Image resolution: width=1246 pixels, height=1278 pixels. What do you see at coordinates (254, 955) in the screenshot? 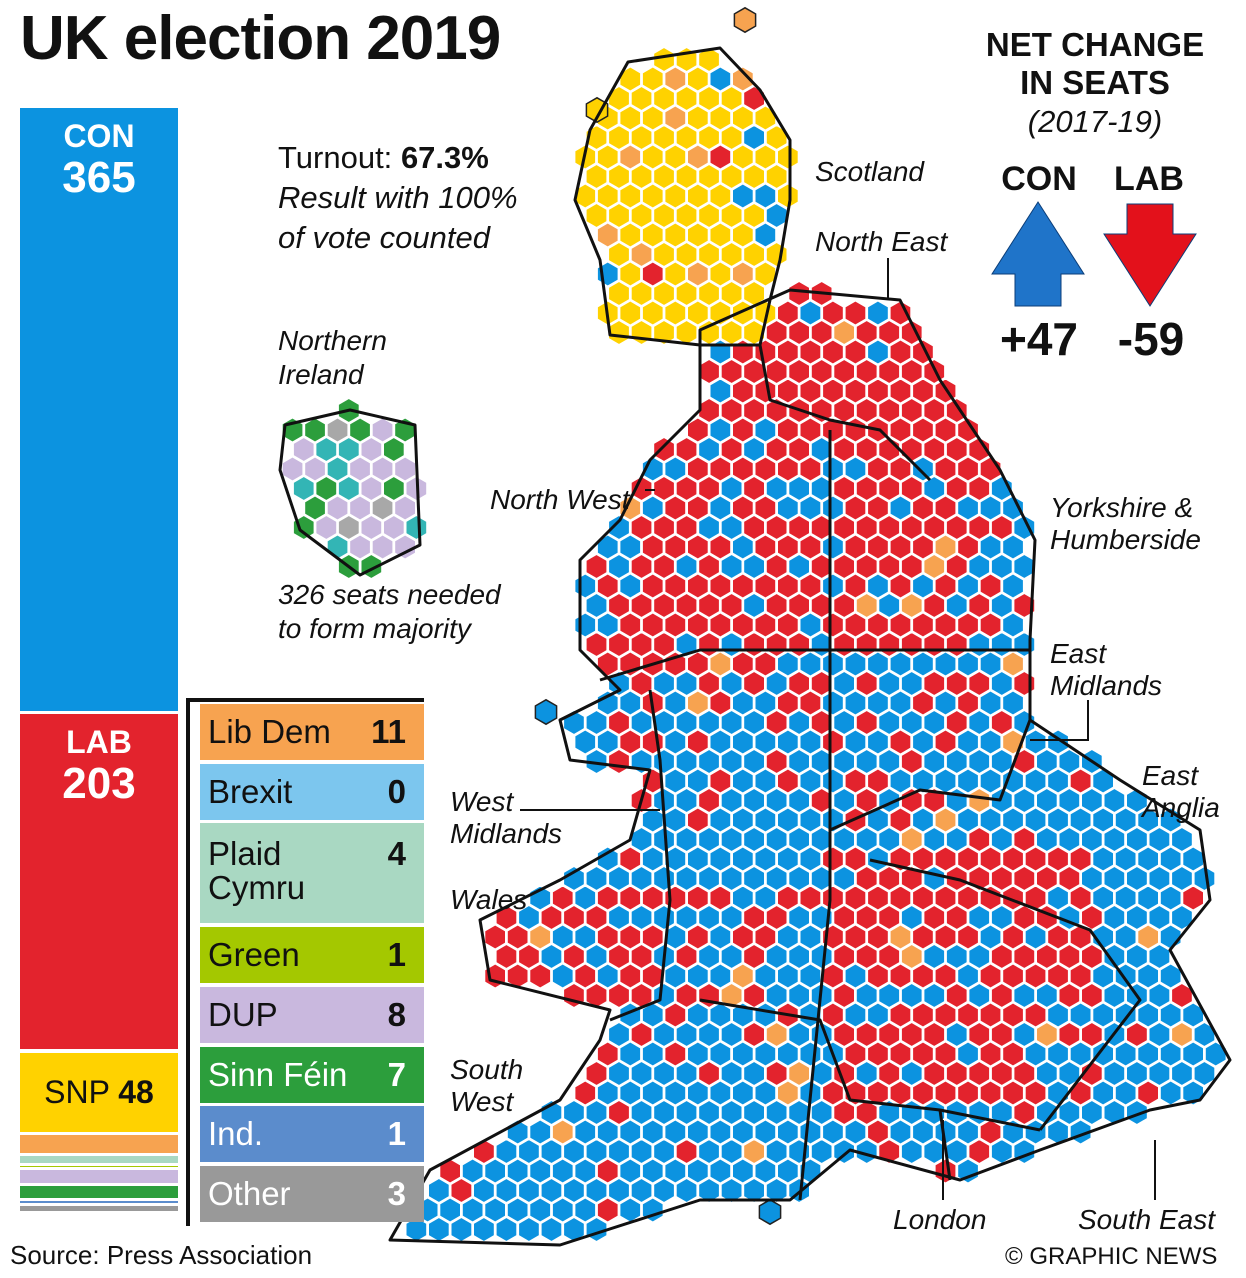
I see `legend-label-green: Green` at bounding box center [254, 955].